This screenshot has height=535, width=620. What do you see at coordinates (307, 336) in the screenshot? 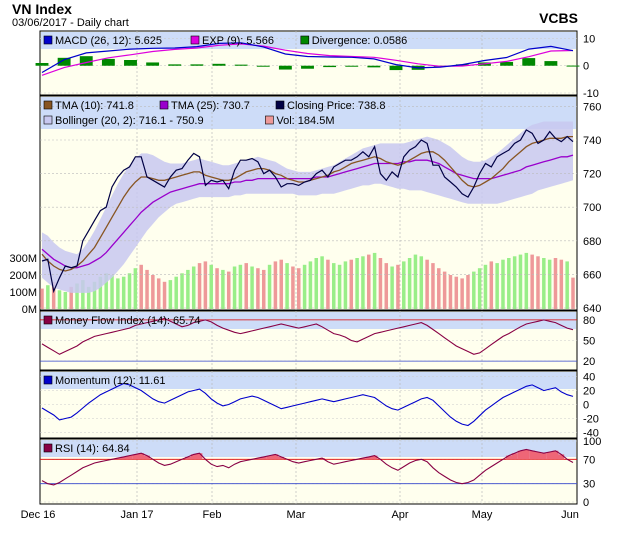
I see `mfi-line` at bounding box center [307, 336].